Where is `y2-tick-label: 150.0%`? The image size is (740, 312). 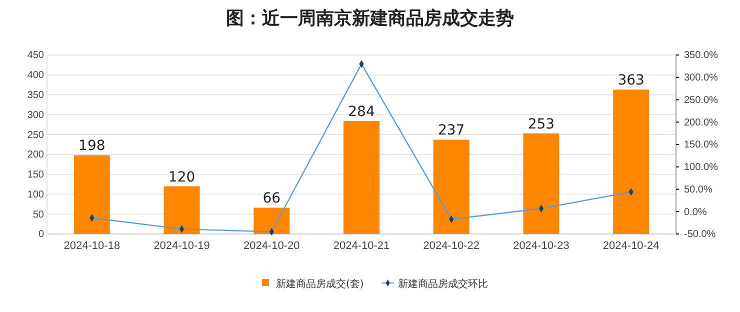 y2-tick-label: 150.0% is located at coordinates (701, 145).